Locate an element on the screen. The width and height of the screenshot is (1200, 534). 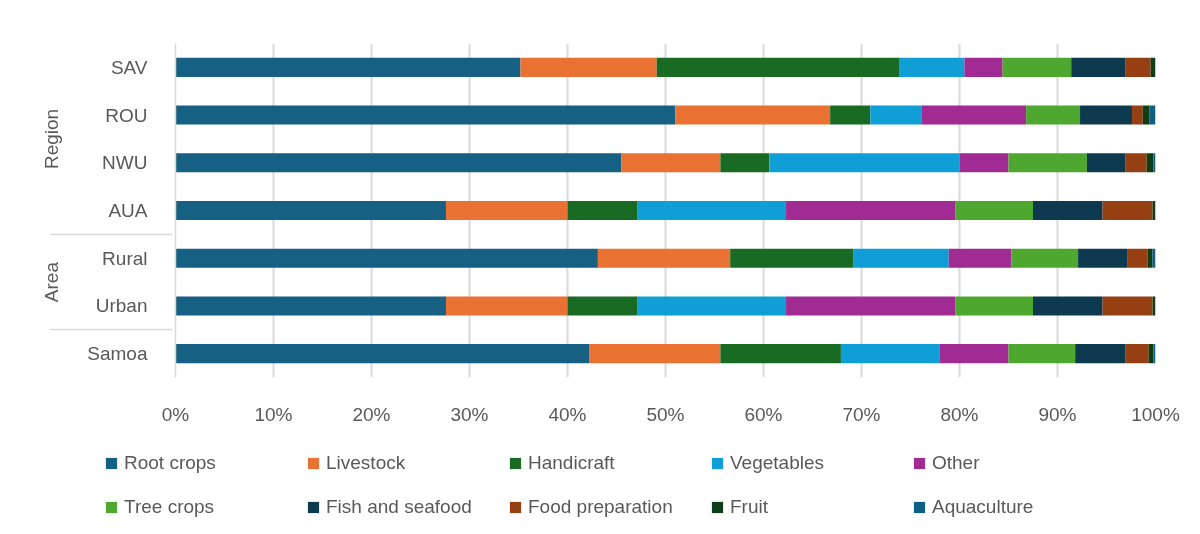
legend-label: Handicraft is located at coordinates (572, 463).